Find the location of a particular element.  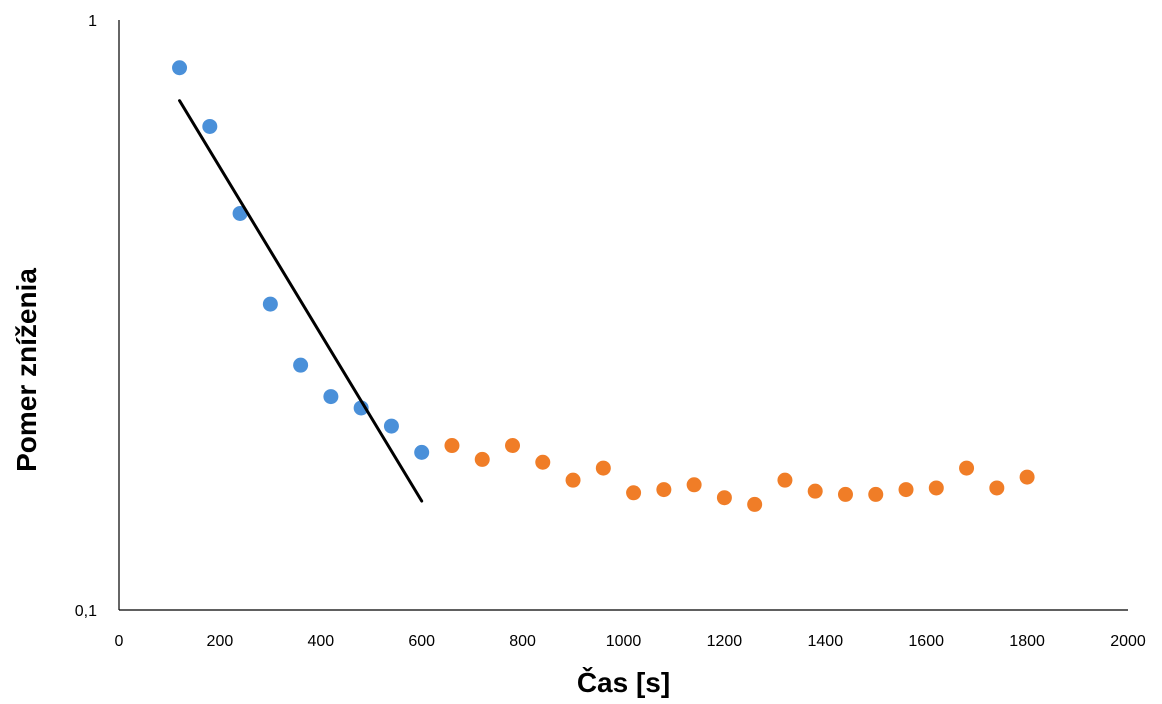

x-tick-label: 1800 is located at coordinates (1027, 641).